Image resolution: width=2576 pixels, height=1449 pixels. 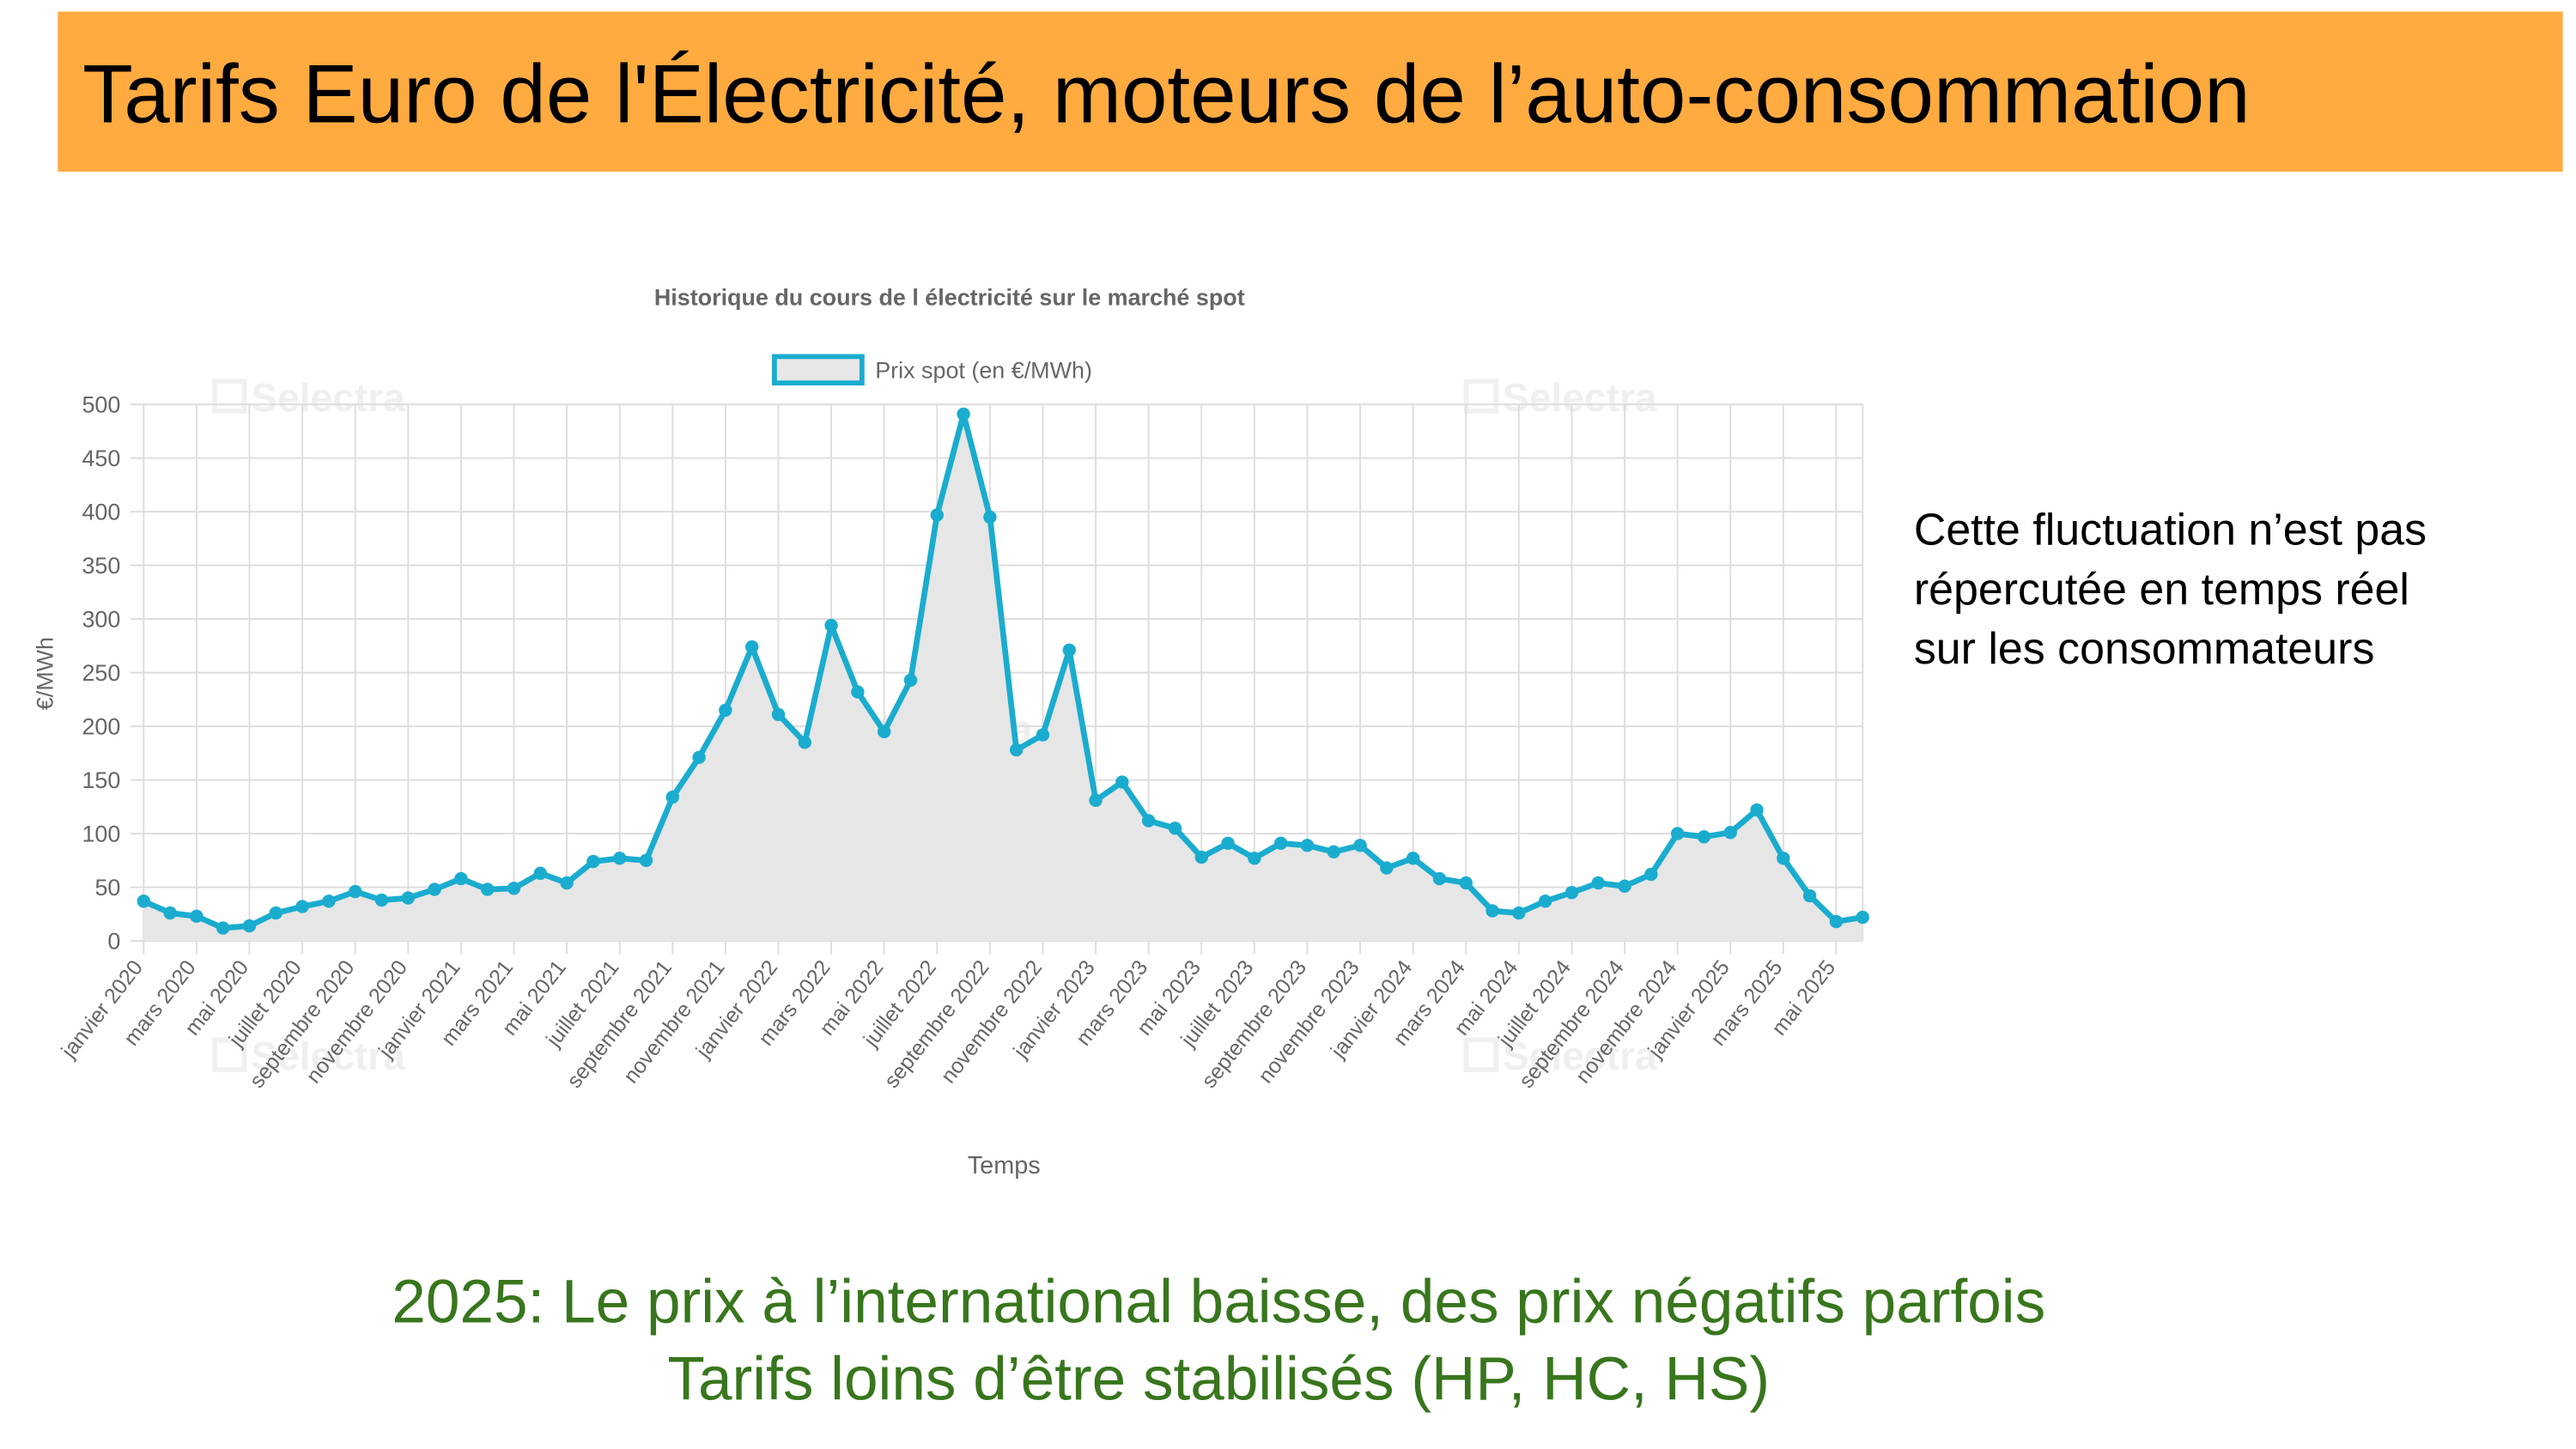 What do you see at coordinates (101, 512) in the screenshot?
I see `y-tick-label: 400` at bounding box center [101, 512].